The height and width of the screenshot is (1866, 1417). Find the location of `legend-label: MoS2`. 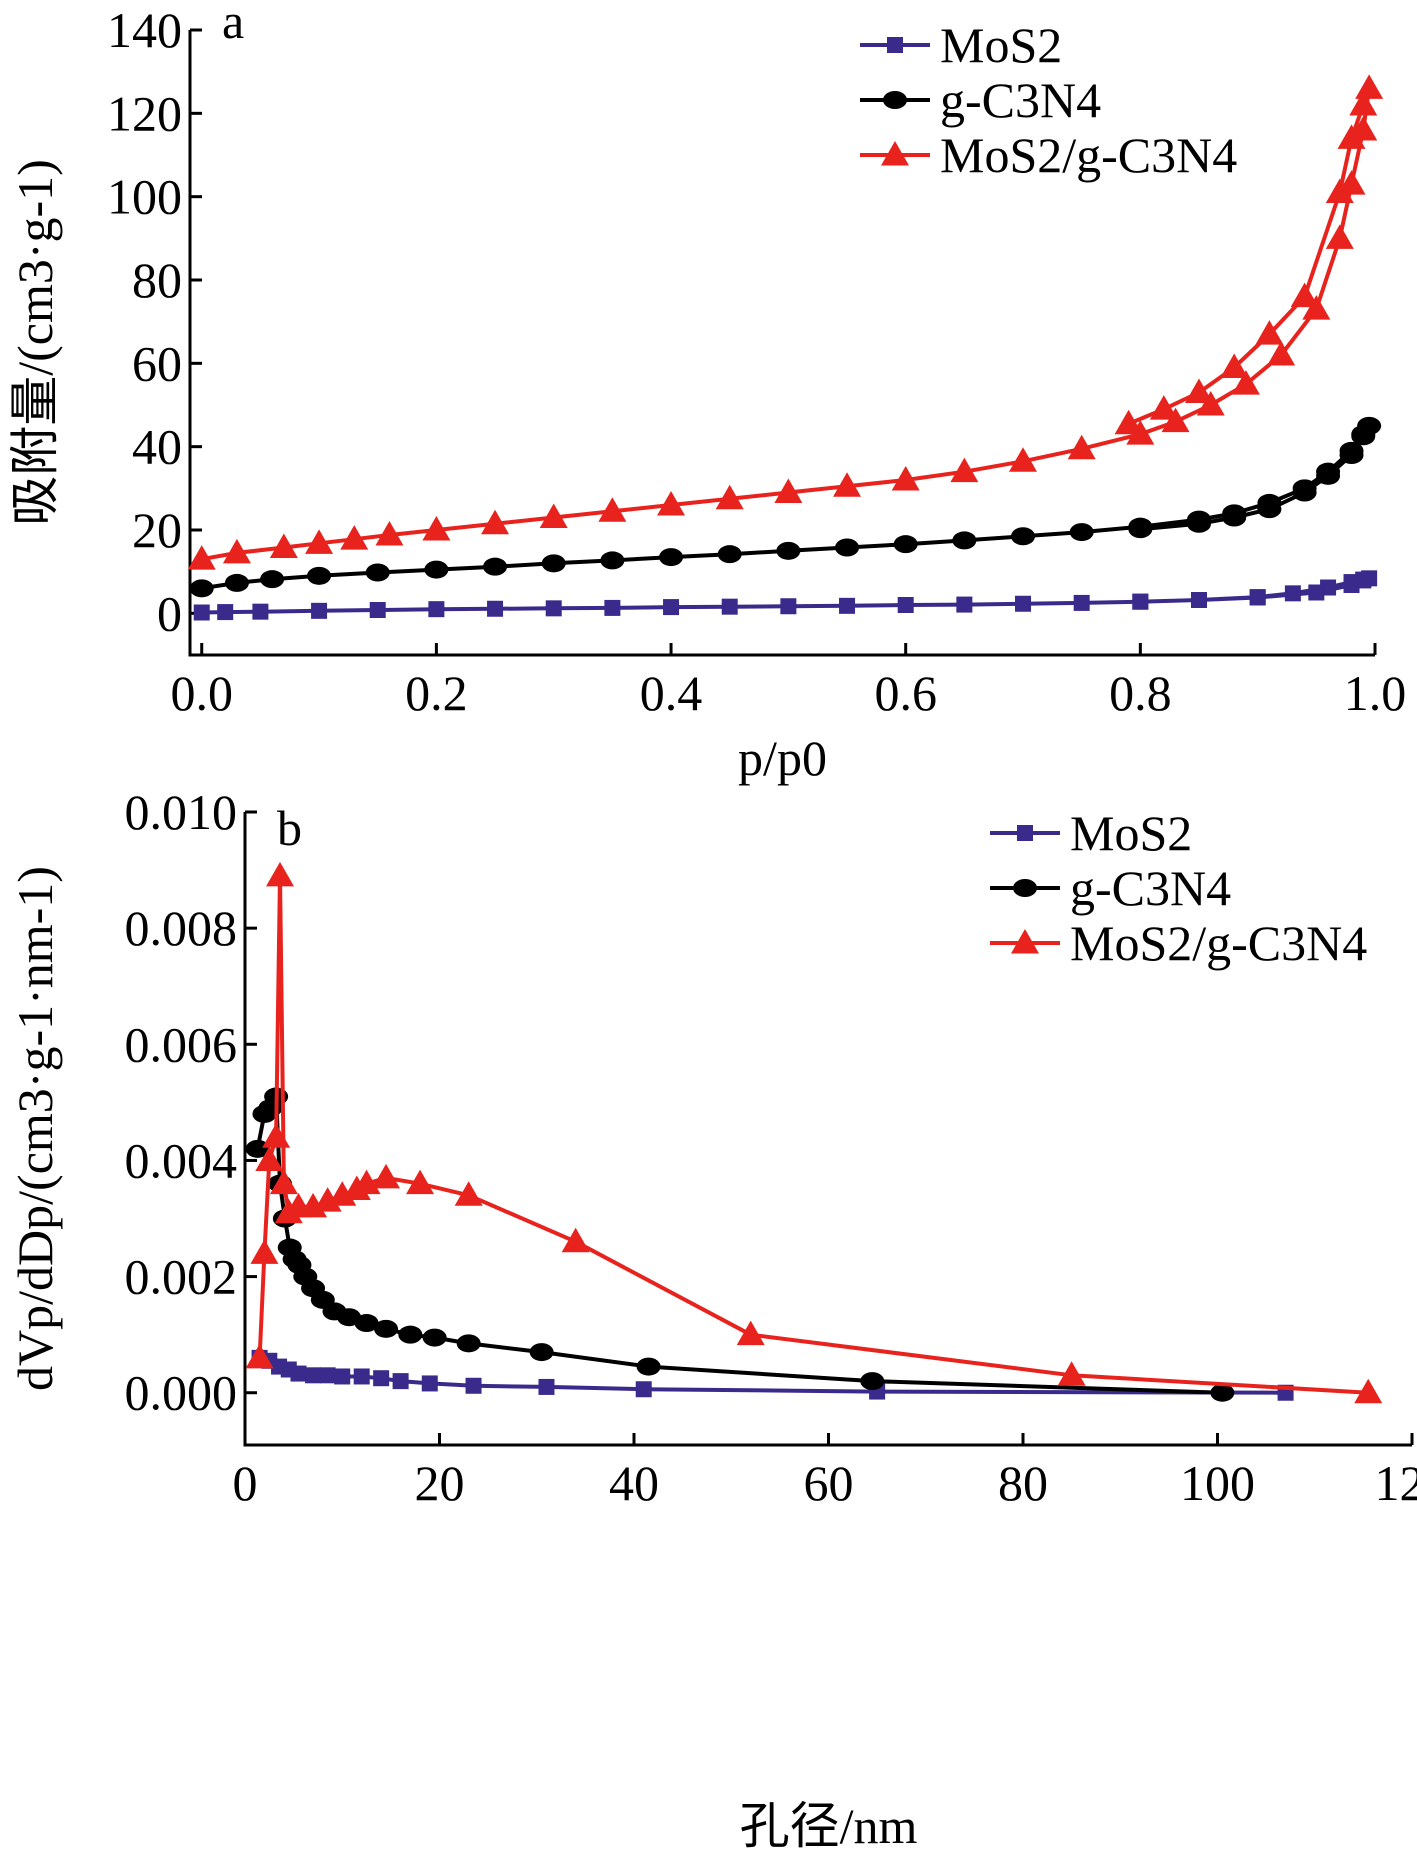

legend-label: MoS2 is located at coordinates (1131, 833).